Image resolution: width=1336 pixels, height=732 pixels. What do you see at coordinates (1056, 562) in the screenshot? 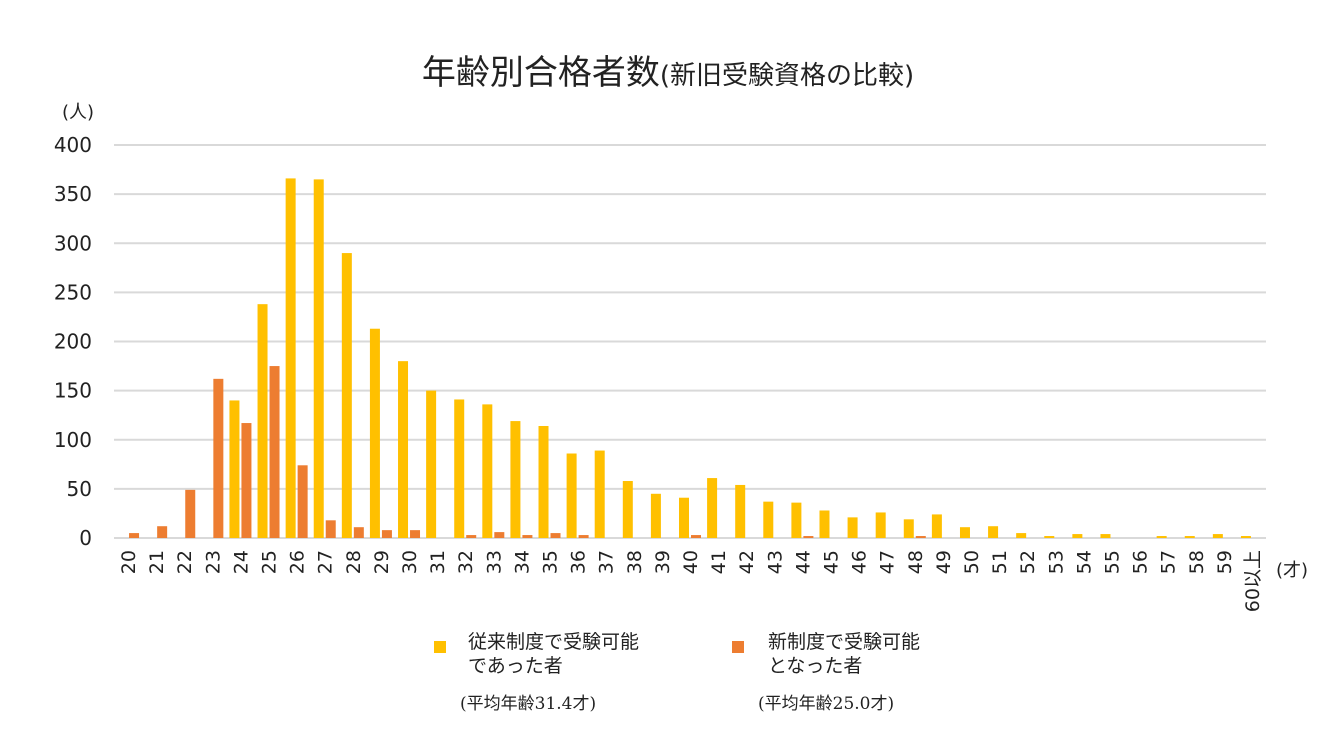
I see `x-tick-label: 53` at bounding box center [1056, 562].